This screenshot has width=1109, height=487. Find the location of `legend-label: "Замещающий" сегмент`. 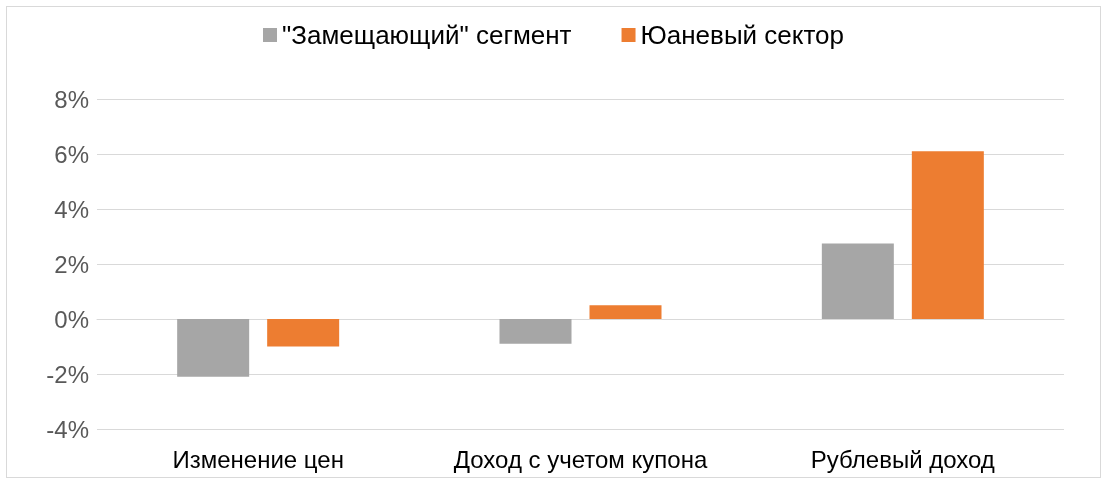

legend-label: "Замещающий" сегмент is located at coordinates (427, 35).